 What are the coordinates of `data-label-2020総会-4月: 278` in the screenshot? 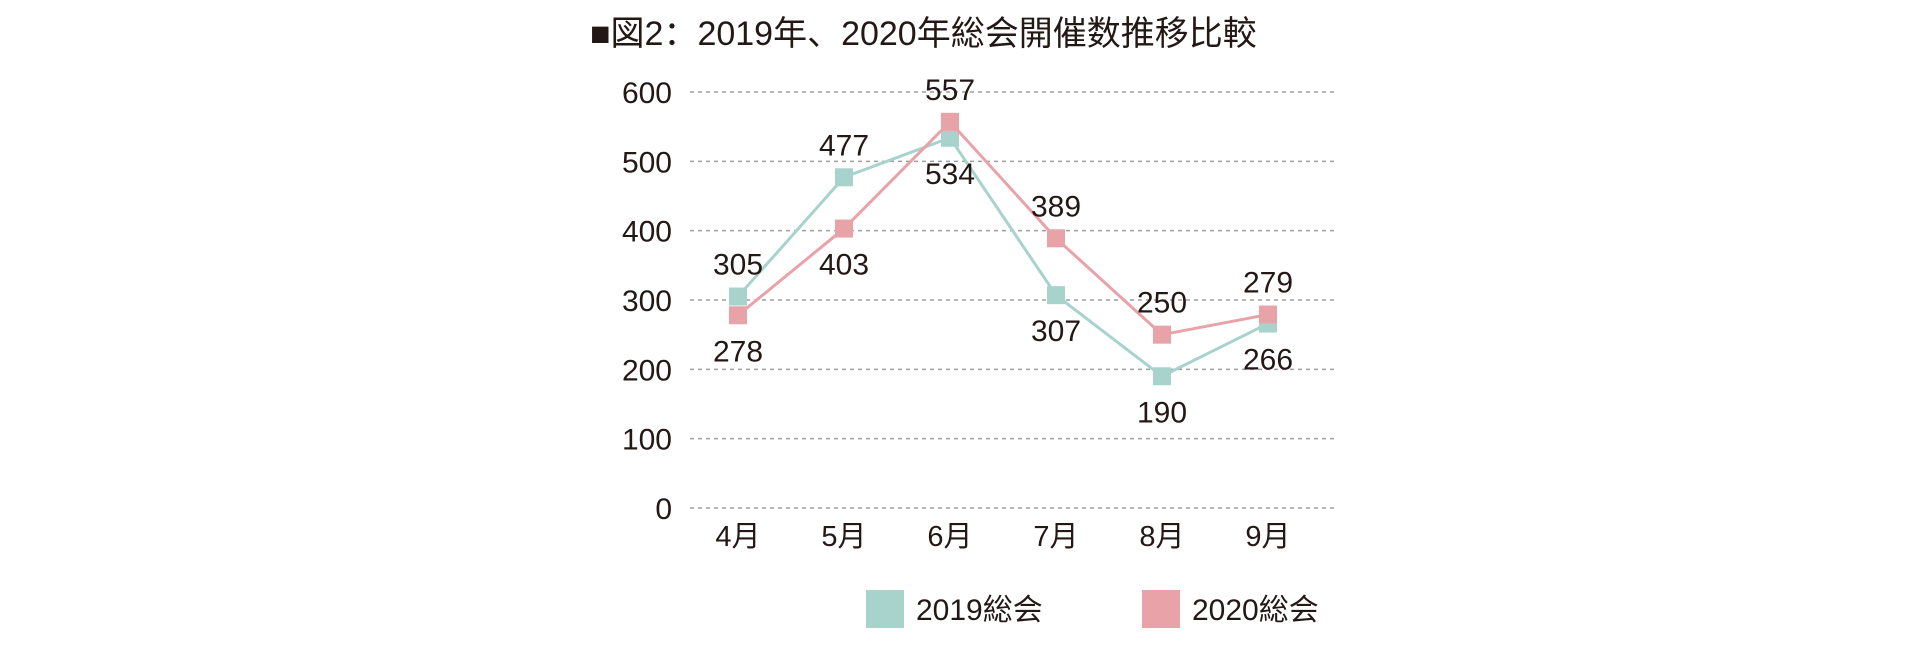 It's located at (738, 351).